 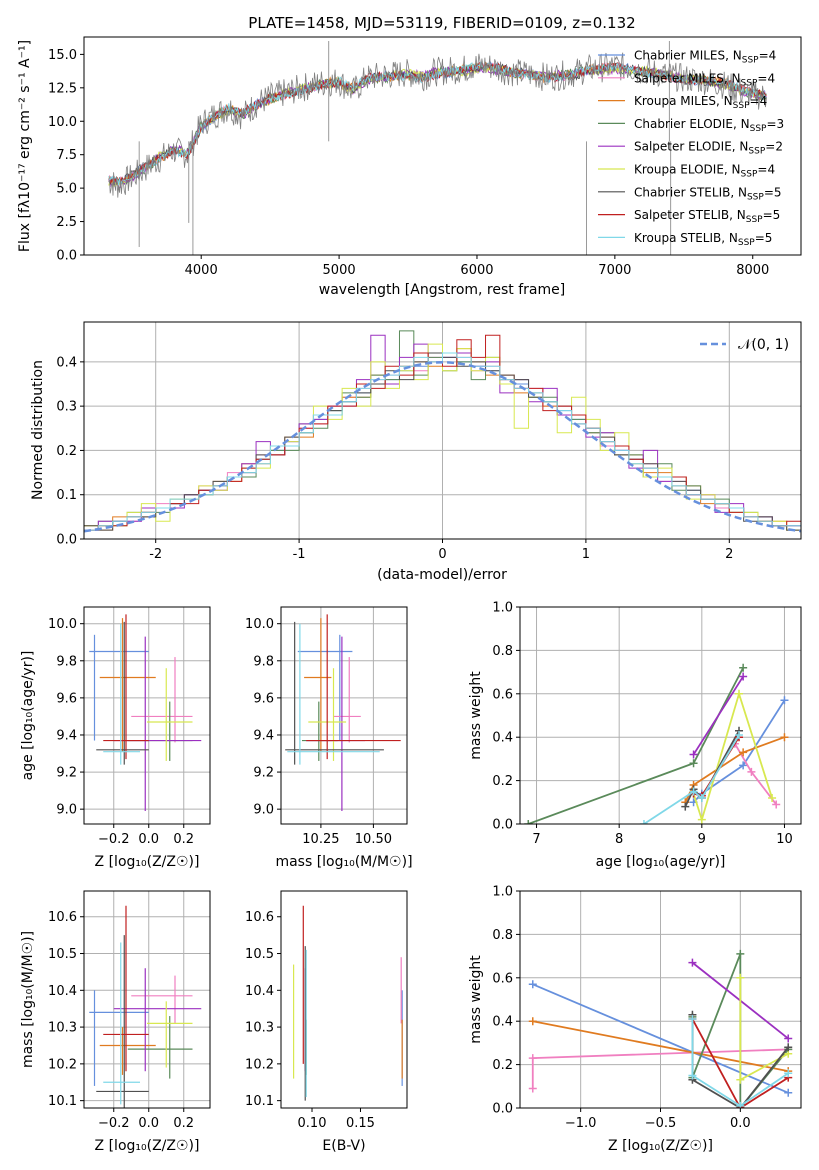 What do you see at coordinates (66, 495) in the screenshot?
I see `y-tick-label: 0.1` at bounding box center [66, 495].